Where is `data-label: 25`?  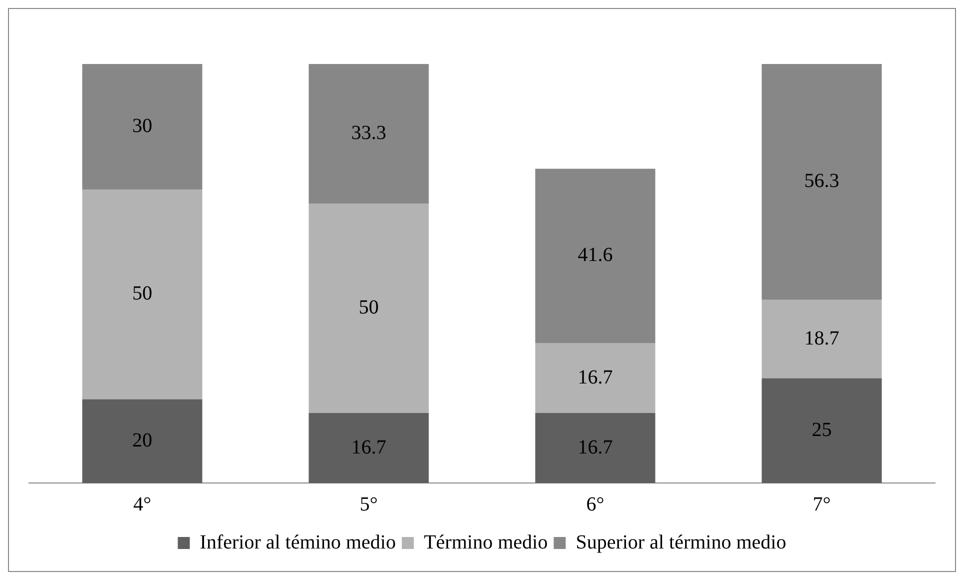
data-label: 25 is located at coordinates (822, 429).